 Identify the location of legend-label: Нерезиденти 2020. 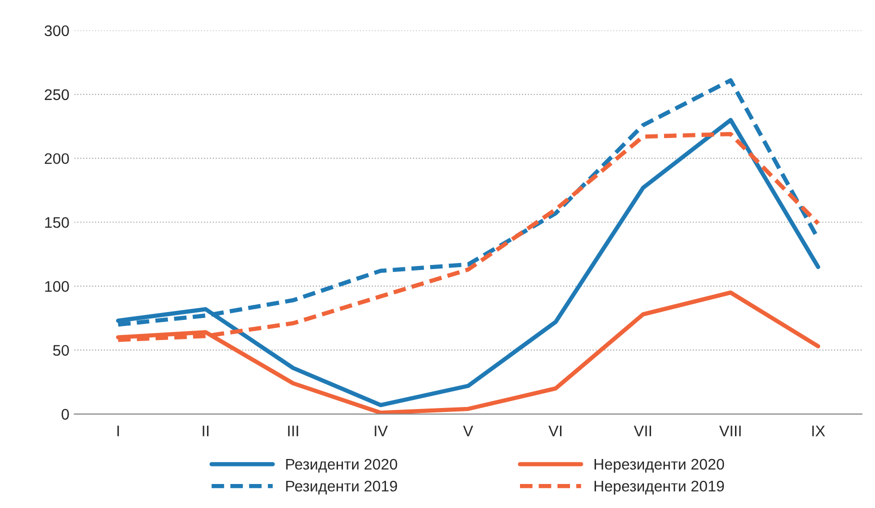
(659, 465).